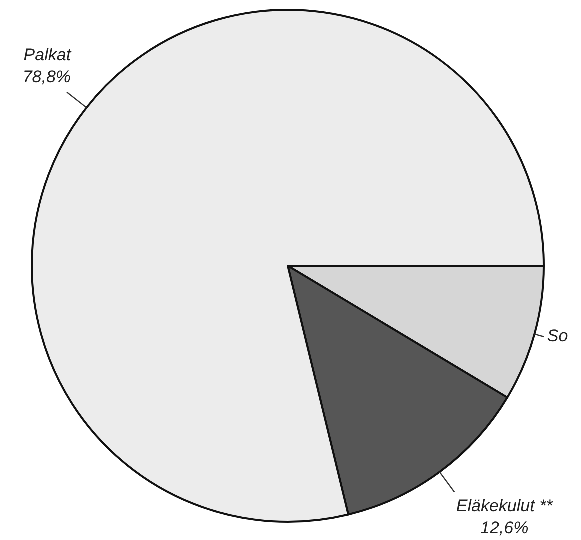  What do you see at coordinates (505, 506) in the screenshot?
I see `slice-label: Eläkekulut **` at bounding box center [505, 506].